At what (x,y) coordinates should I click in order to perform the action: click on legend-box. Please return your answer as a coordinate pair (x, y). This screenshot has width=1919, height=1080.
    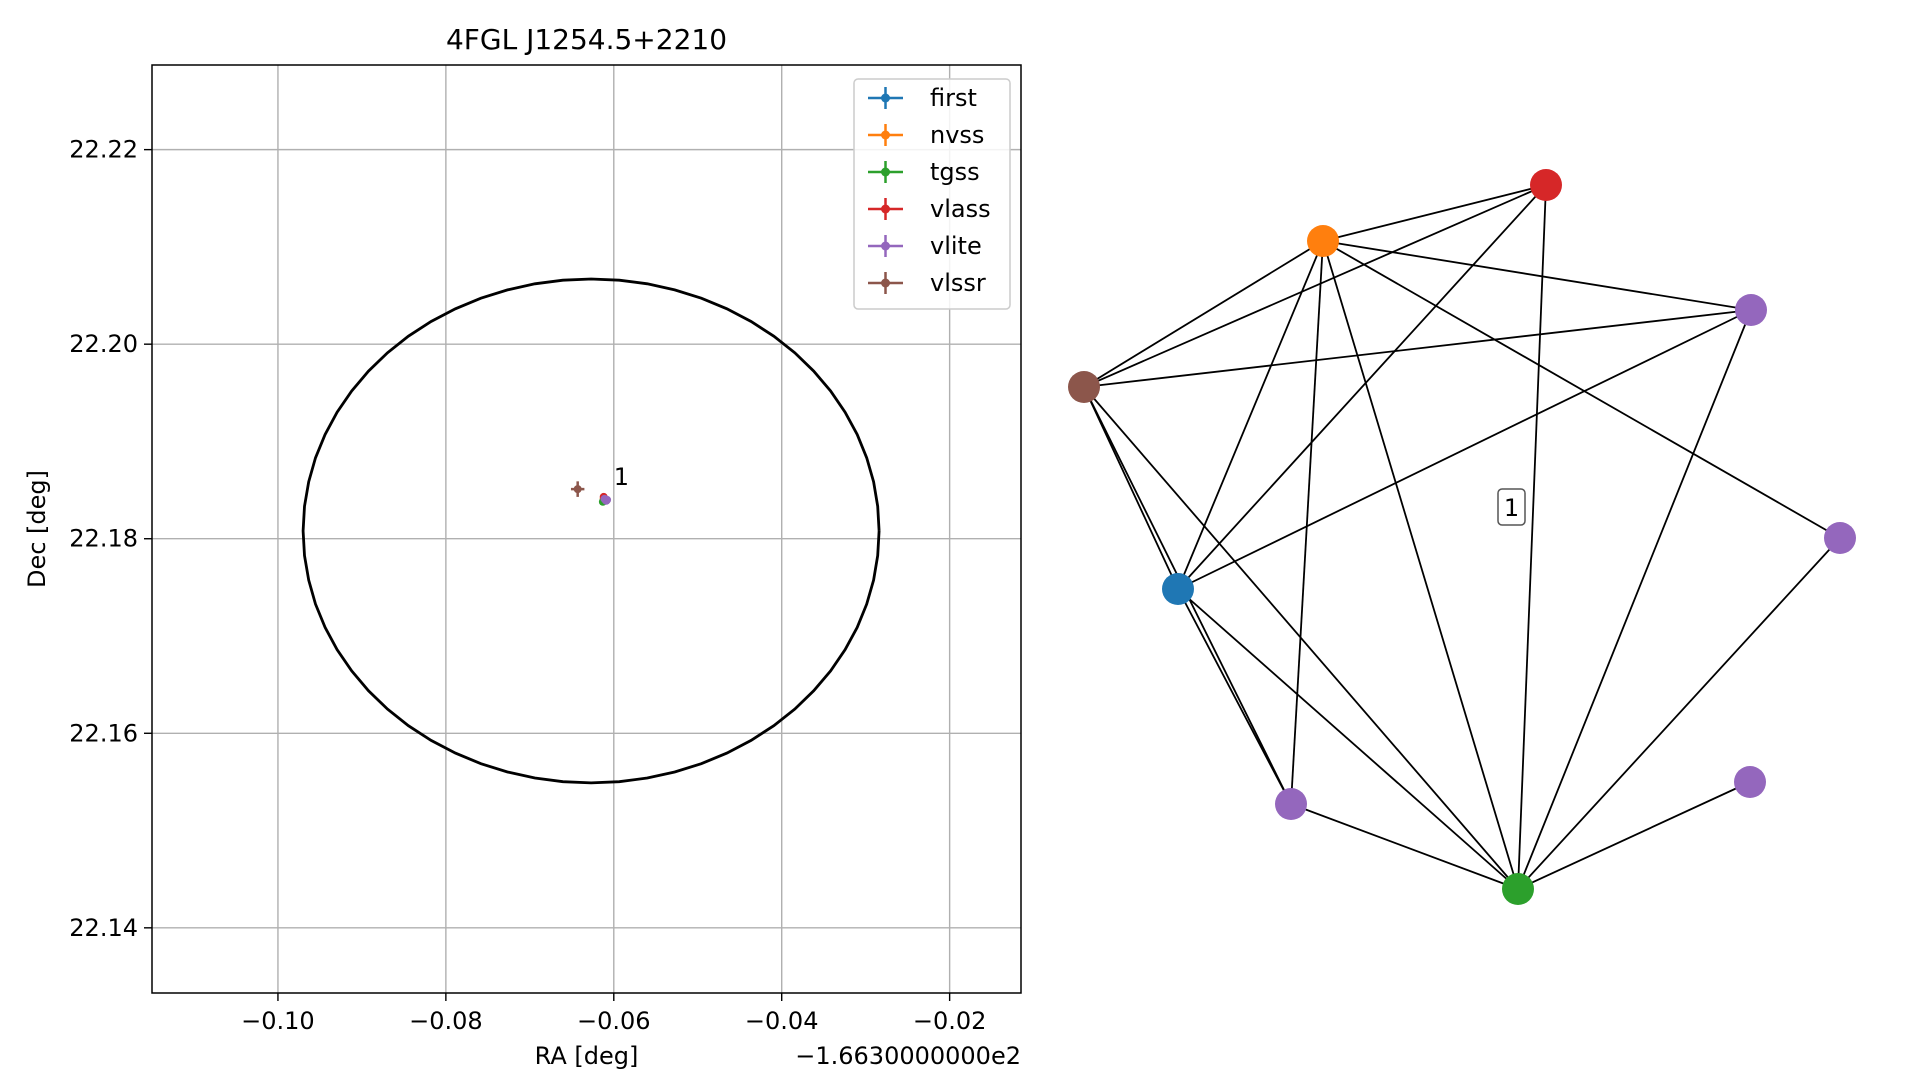
    Looking at the image, I should click on (932, 194).